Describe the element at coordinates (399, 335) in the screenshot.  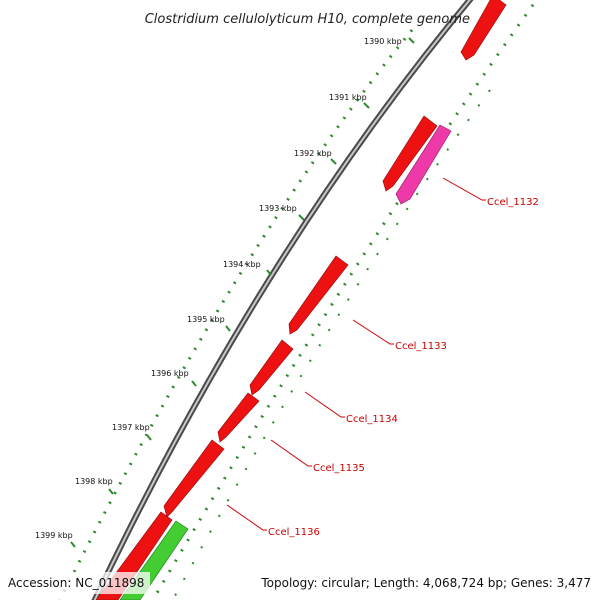
I see `gene-label-group: Ccel_1133` at that location.